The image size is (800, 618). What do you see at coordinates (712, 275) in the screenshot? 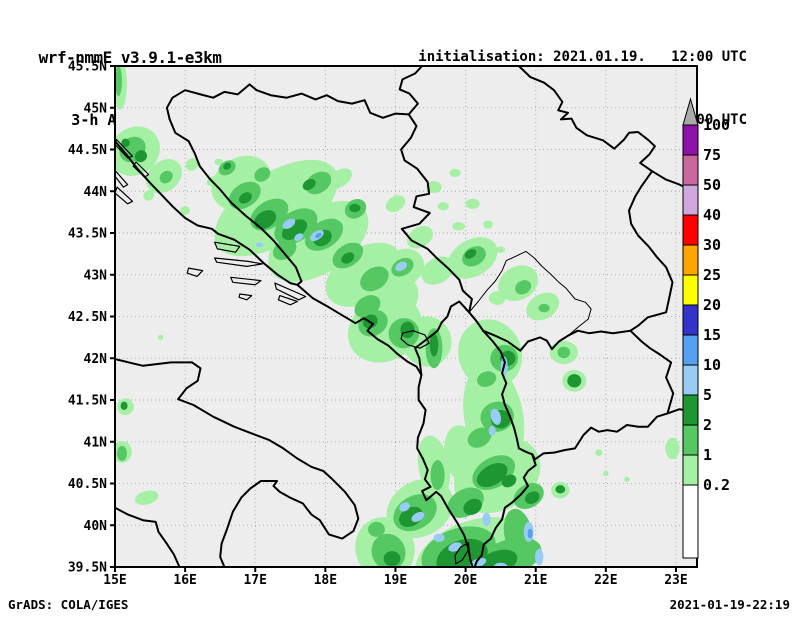
I see `legend-label: 25` at bounding box center [712, 275].